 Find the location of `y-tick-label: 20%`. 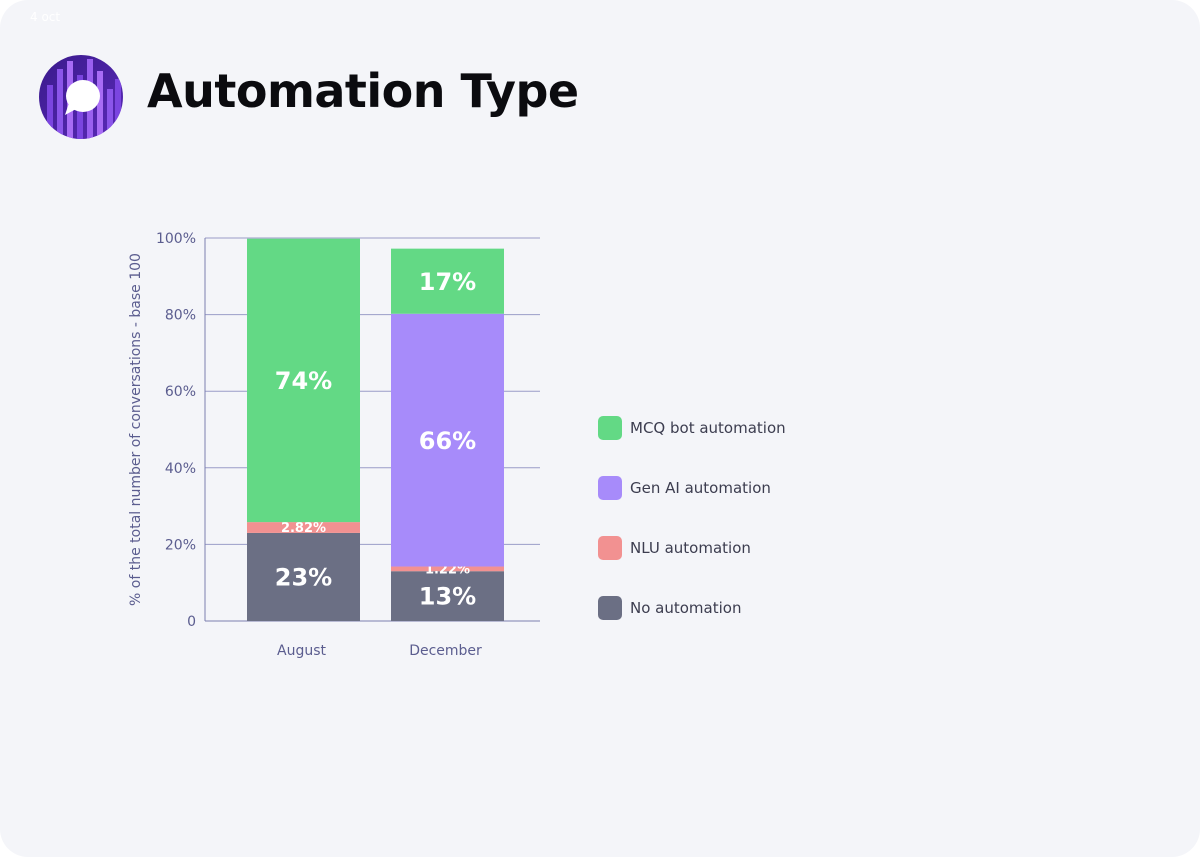

y-tick-label: 20% is located at coordinates (180, 545).